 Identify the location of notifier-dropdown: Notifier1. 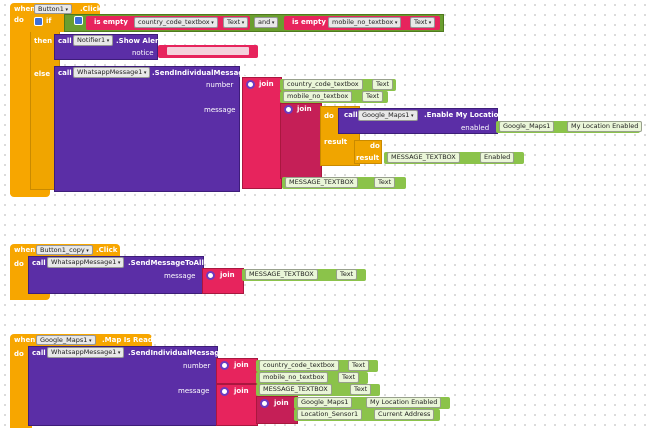
(93, 40).